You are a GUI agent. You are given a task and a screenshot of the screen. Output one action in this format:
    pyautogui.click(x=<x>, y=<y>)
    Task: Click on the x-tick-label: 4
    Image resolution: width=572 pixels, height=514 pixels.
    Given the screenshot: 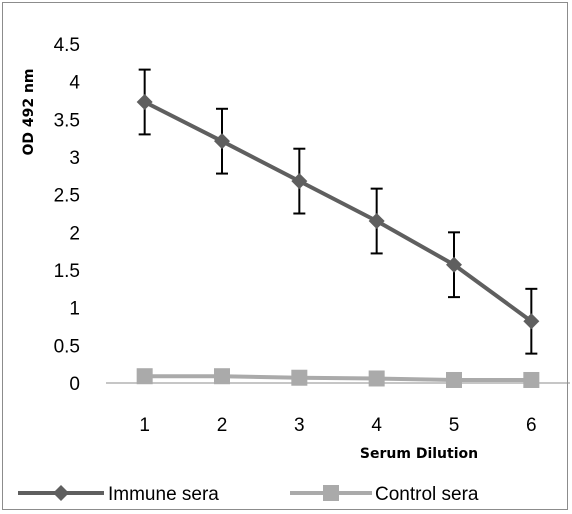 What is the action you would take?
    pyautogui.click(x=376, y=425)
    